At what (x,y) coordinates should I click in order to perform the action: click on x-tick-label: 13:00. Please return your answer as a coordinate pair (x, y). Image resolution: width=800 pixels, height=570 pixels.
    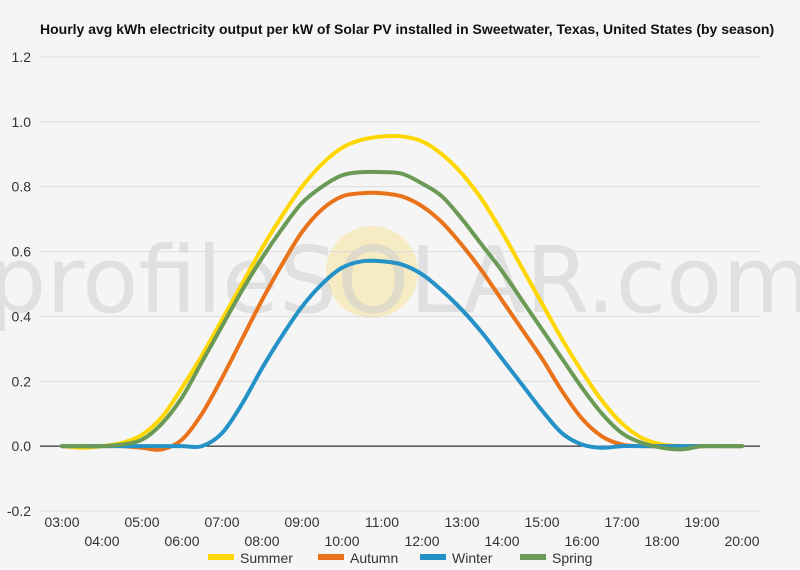
    Looking at the image, I should click on (461, 522).